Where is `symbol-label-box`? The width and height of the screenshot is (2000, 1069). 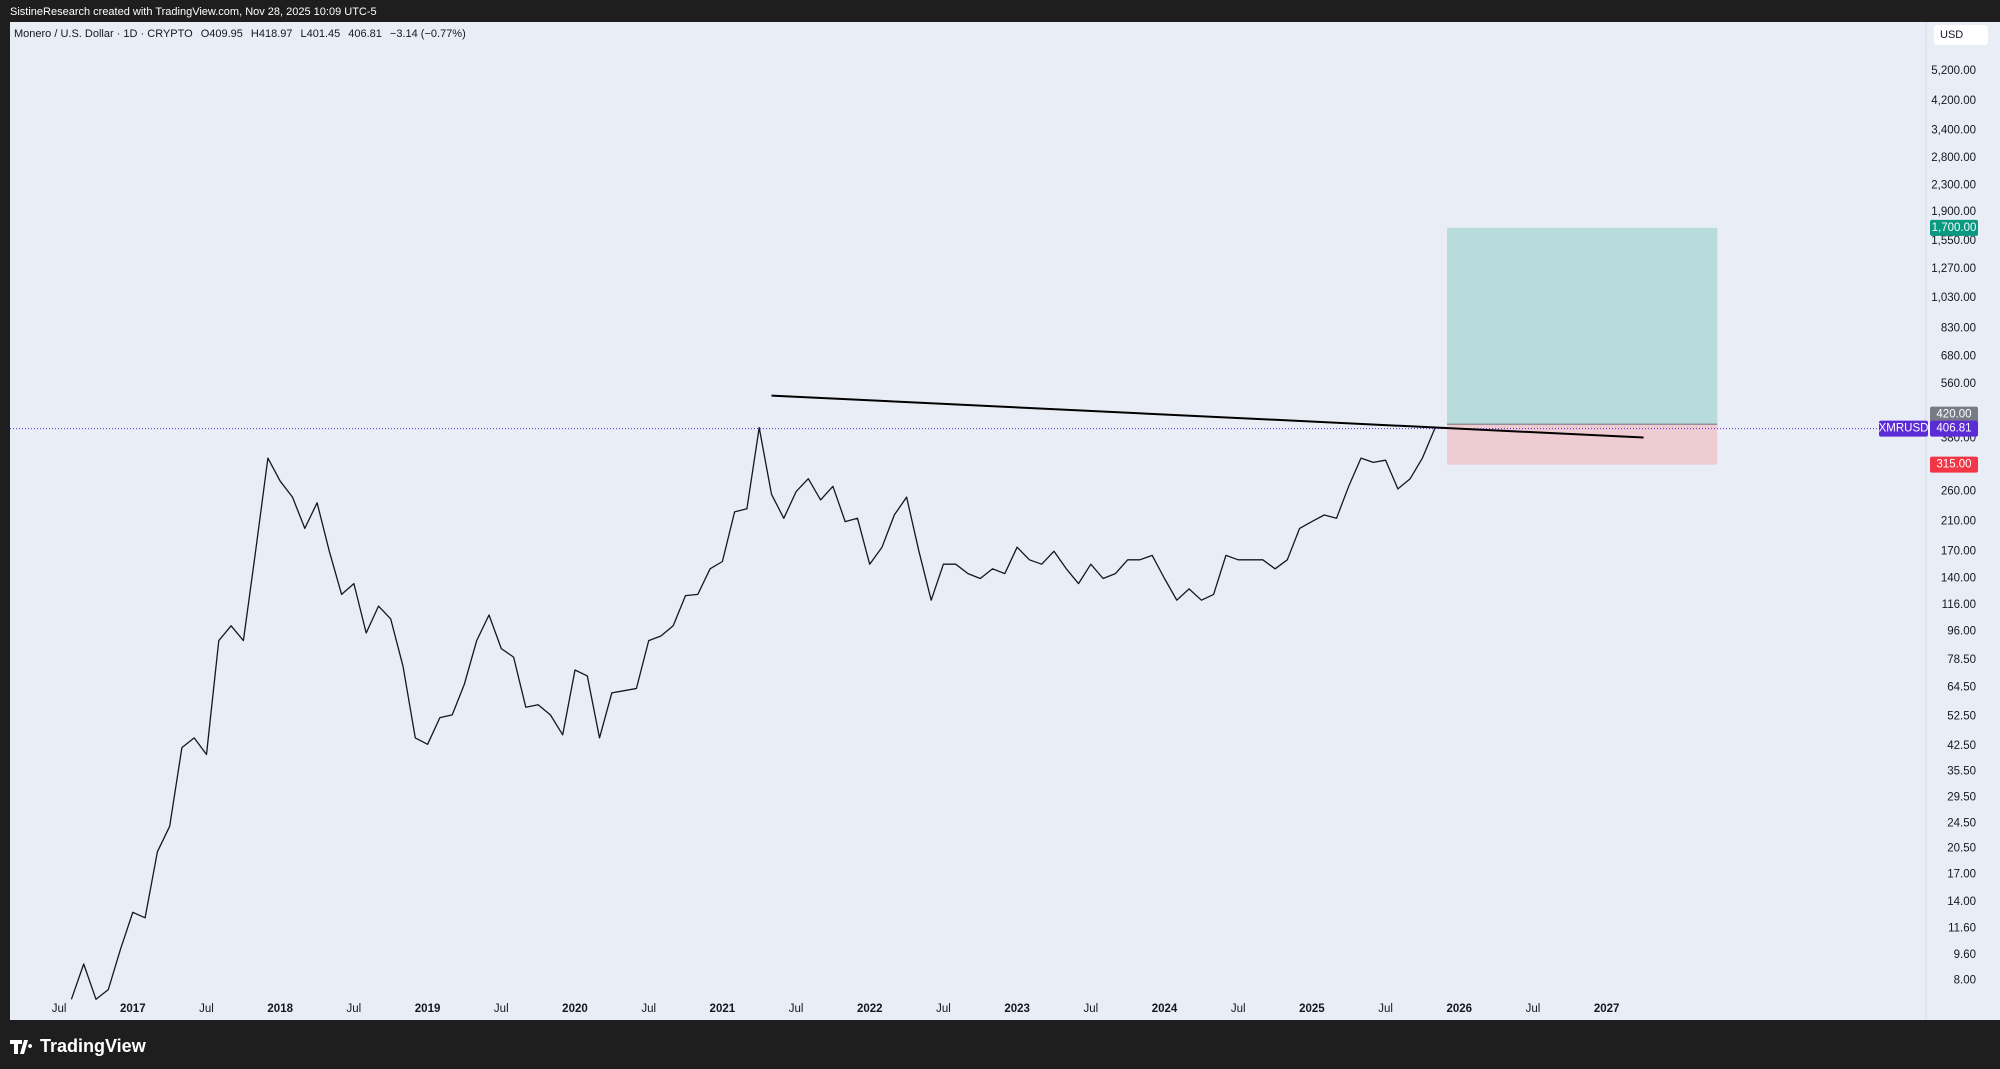 symbol-label-box is located at coordinates (1903, 428).